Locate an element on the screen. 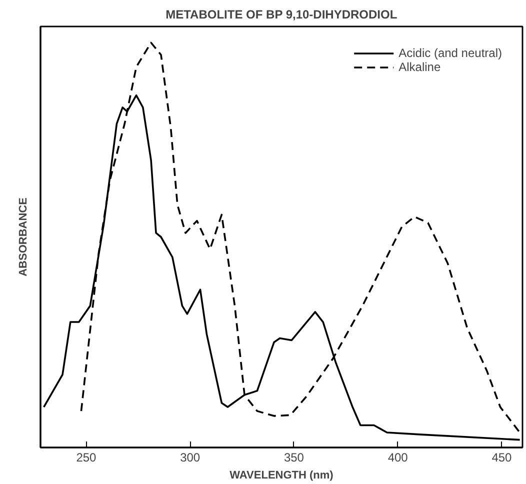  x-tick-label: 300 is located at coordinates (190, 457).